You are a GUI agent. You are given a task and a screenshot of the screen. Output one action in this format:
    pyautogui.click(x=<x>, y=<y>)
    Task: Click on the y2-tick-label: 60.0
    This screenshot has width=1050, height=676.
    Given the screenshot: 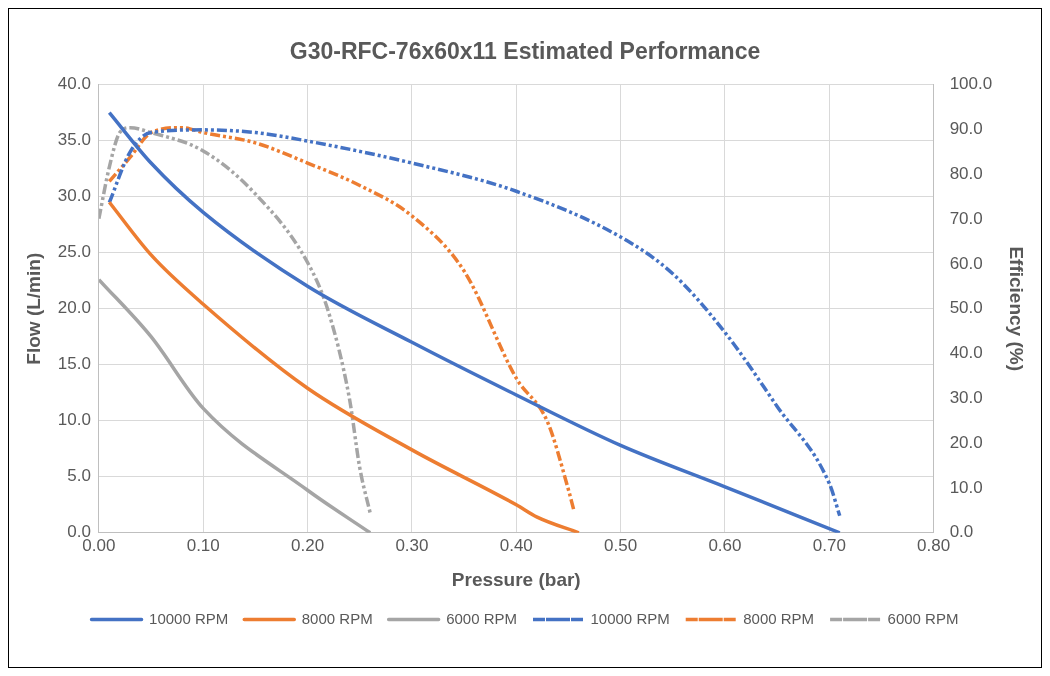 What is the action you would take?
    pyautogui.click(x=966, y=263)
    